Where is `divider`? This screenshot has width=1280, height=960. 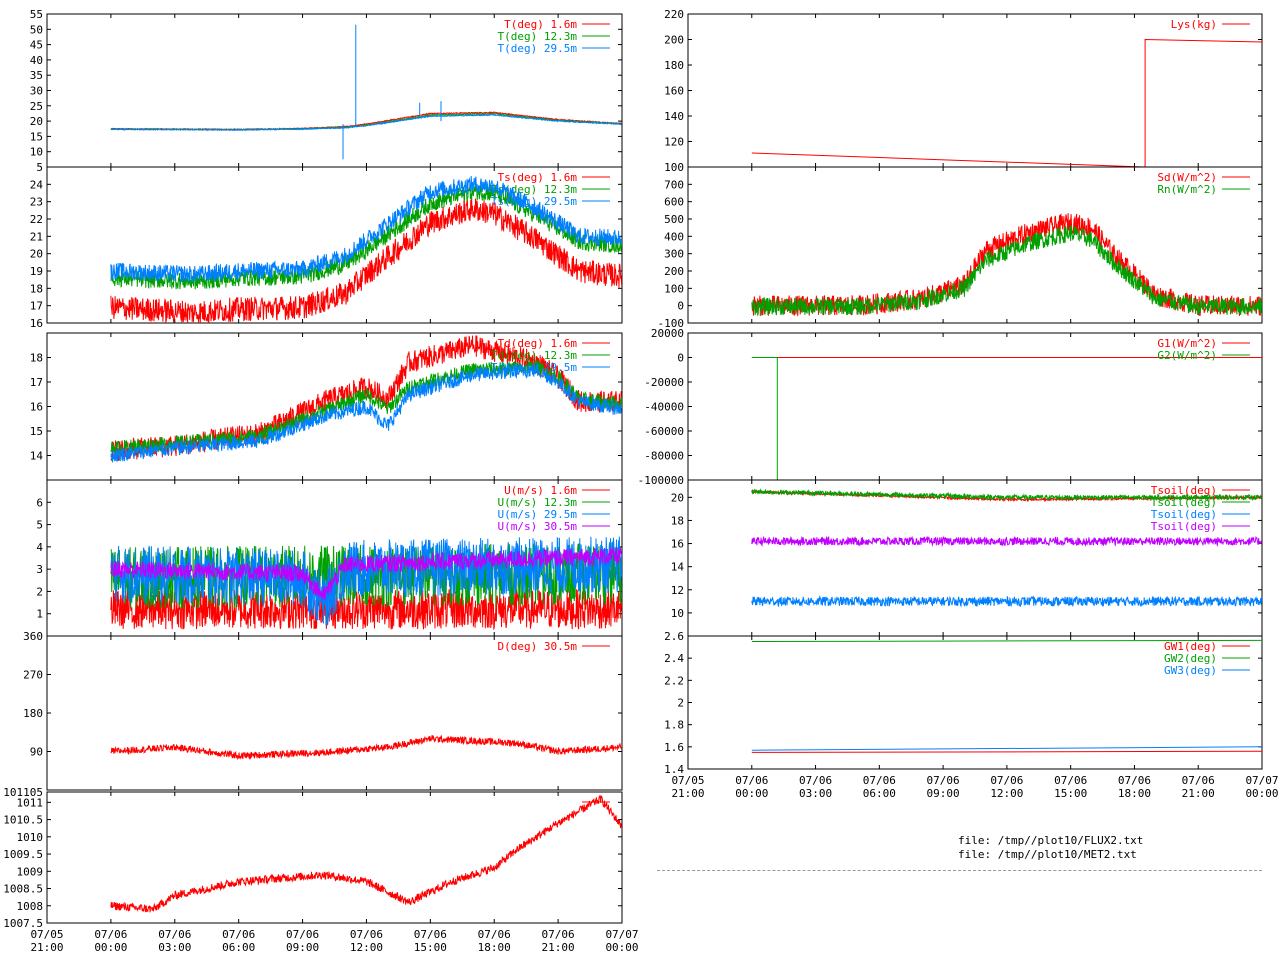 divider is located at coordinates (959, 870).